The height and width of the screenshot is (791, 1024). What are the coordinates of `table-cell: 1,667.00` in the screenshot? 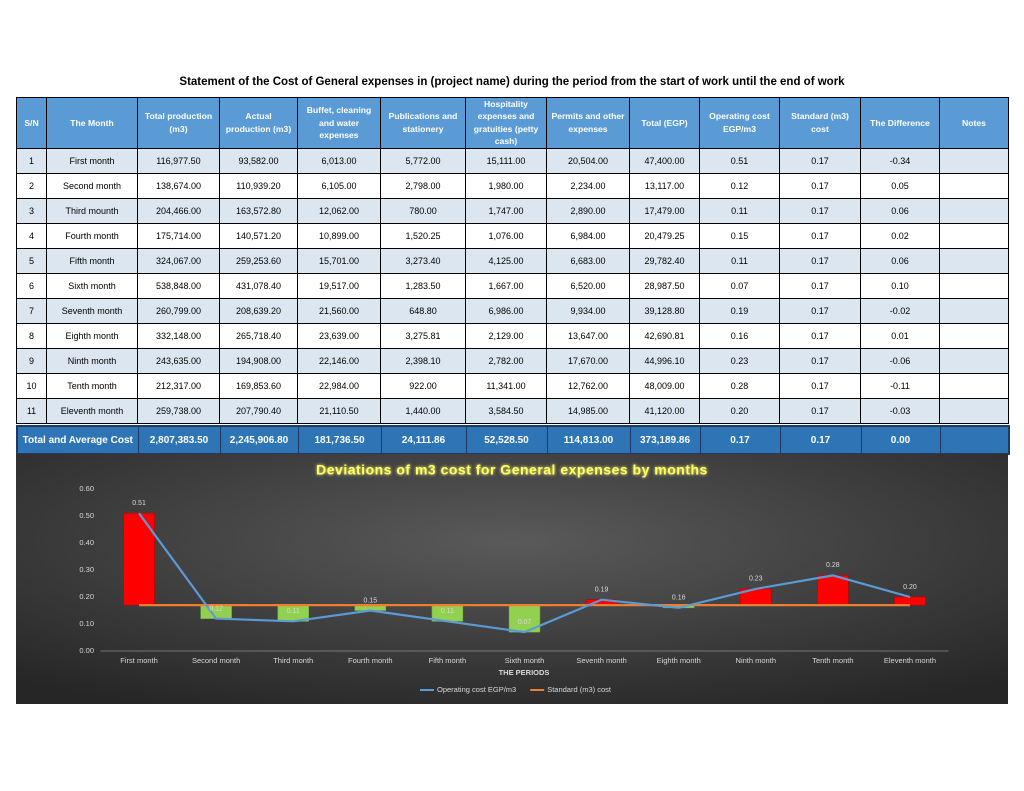 It's located at (506, 285).